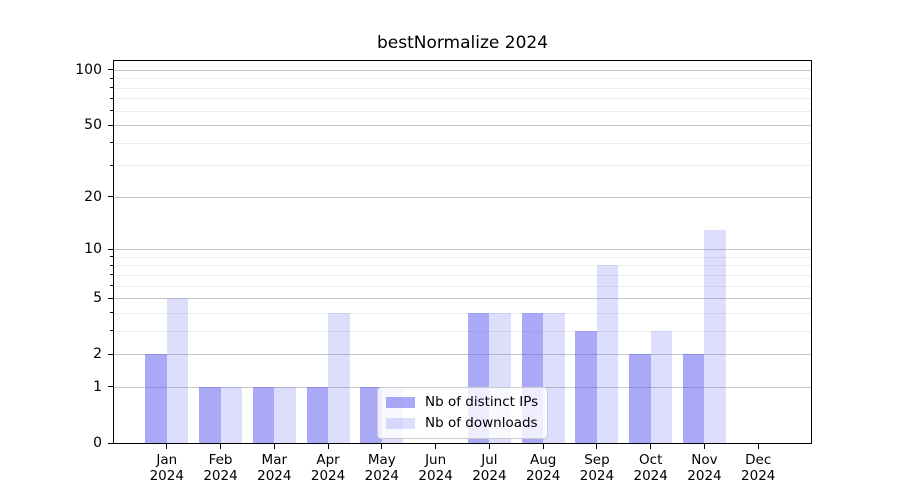 Image resolution: width=900 pixels, height=500 pixels. Describe the element at coordinates (93, 249) in the screenshot. I see `y-axis-tick-label: 10` at that location.